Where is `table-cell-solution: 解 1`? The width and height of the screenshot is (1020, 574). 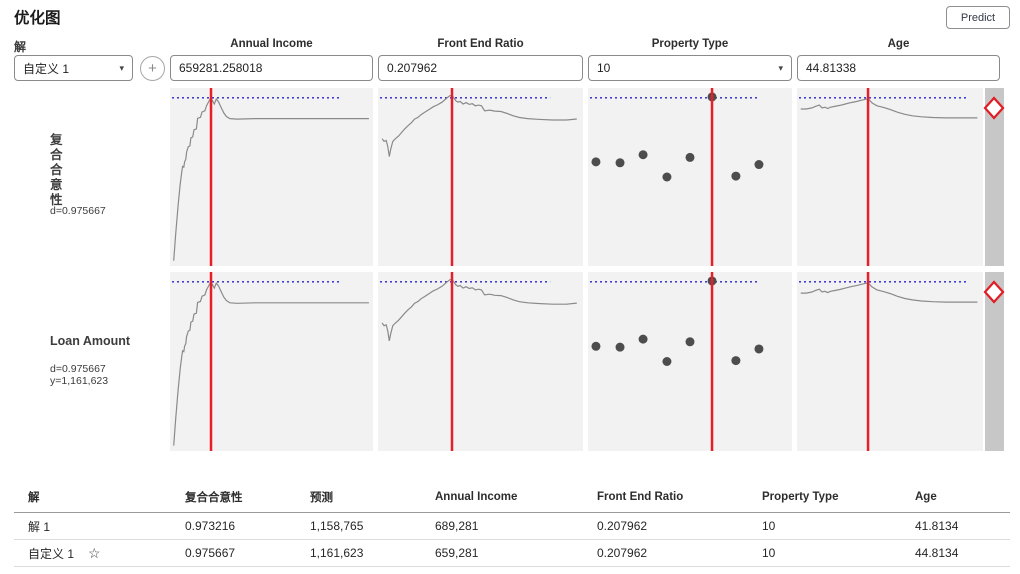 table-cell-solution: 解 1 is located at coordinates (99, 526).